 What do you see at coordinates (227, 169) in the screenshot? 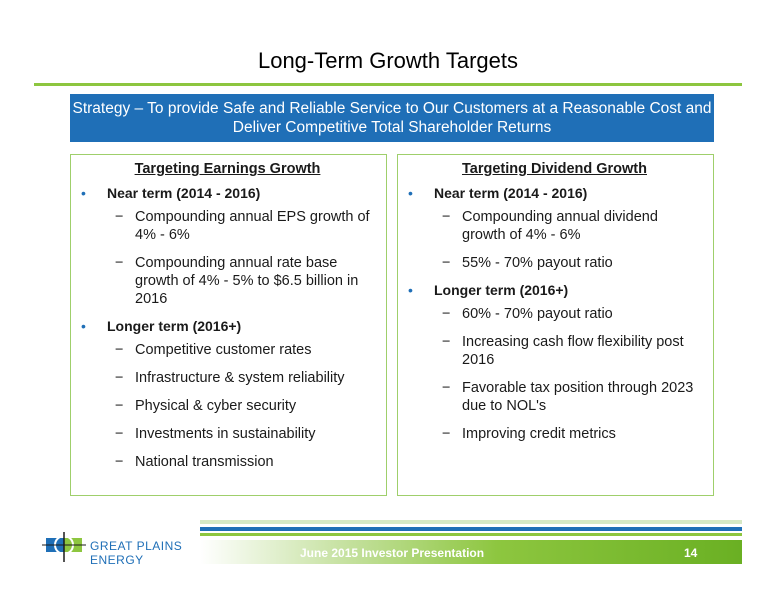
I see `earnings-growth-heading: Targeting Earnings Growth` at bounding box center [227, 169].